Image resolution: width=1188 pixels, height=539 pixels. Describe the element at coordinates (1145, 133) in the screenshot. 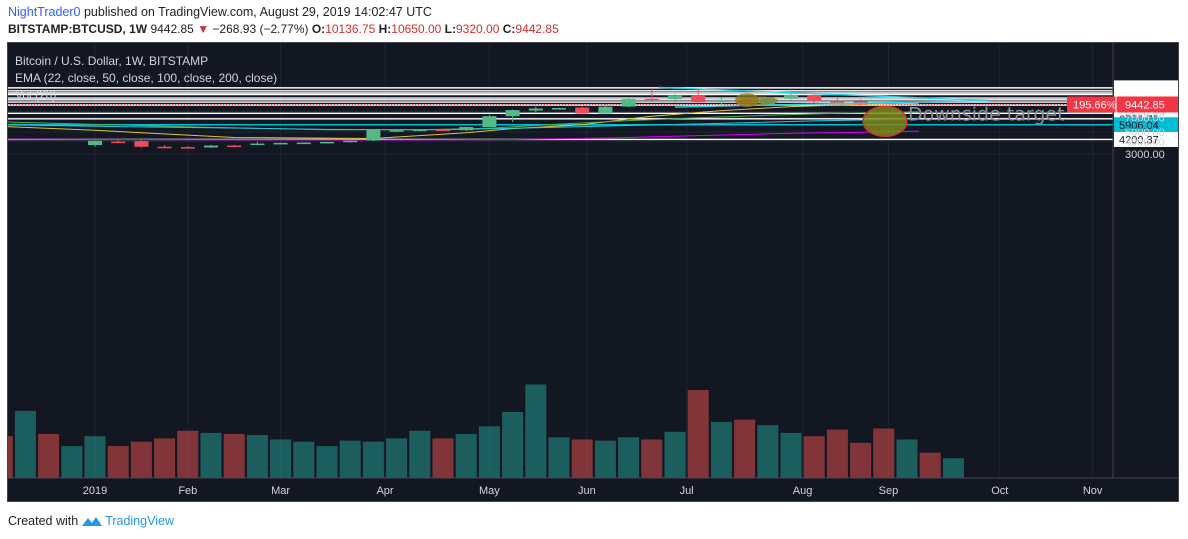

I see `price-tick-label: 5000.00` at that location.